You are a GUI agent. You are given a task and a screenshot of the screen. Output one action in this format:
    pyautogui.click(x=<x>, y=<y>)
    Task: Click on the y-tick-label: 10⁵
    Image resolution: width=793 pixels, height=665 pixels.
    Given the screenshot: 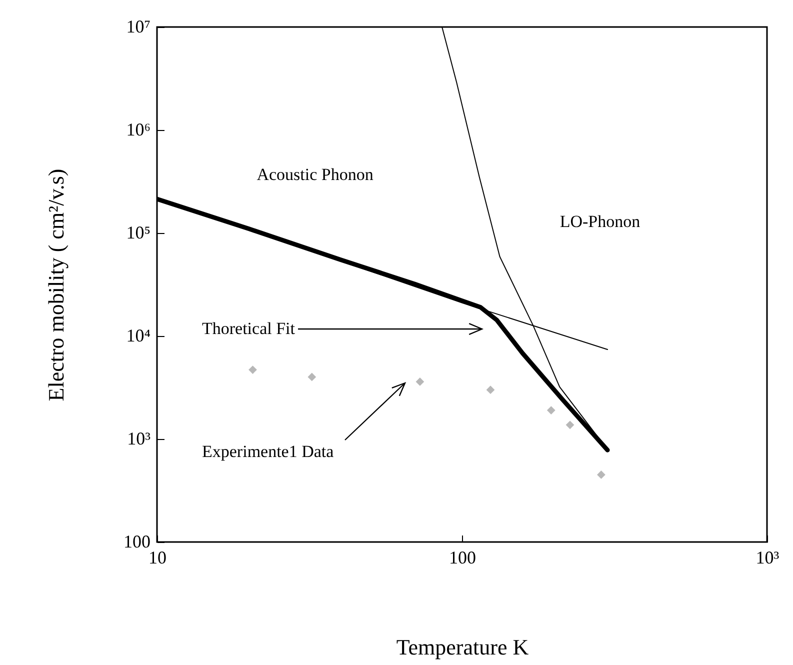 What is the action you would take?
    pyautogui.click(x=138, y=232)
    